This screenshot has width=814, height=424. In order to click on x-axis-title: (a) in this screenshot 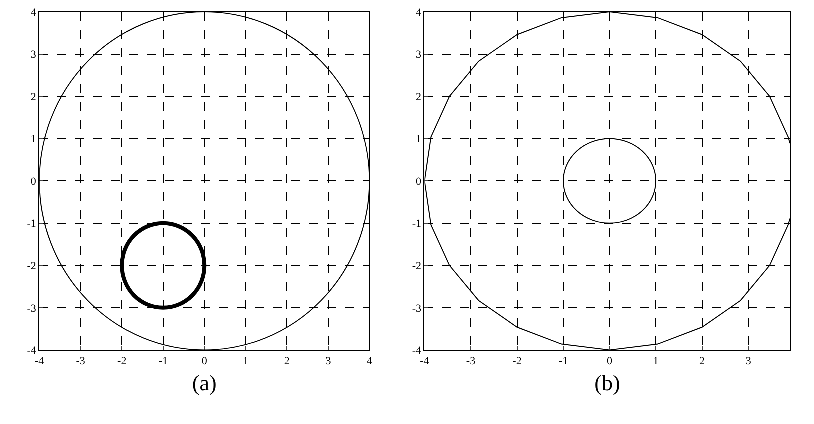, I will do `click(204, 383)`.